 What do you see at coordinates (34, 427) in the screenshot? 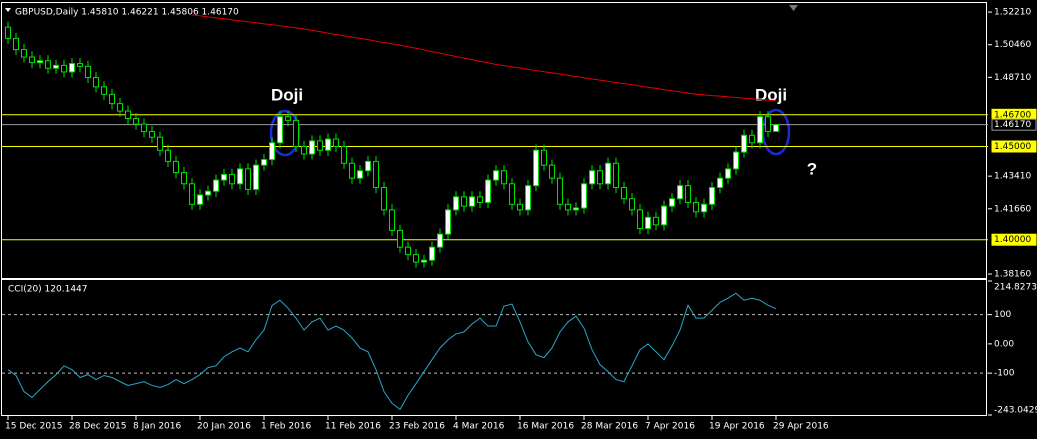
I see `x-tick-label: 15 Dec 2015` at bounding box center [34, 427].